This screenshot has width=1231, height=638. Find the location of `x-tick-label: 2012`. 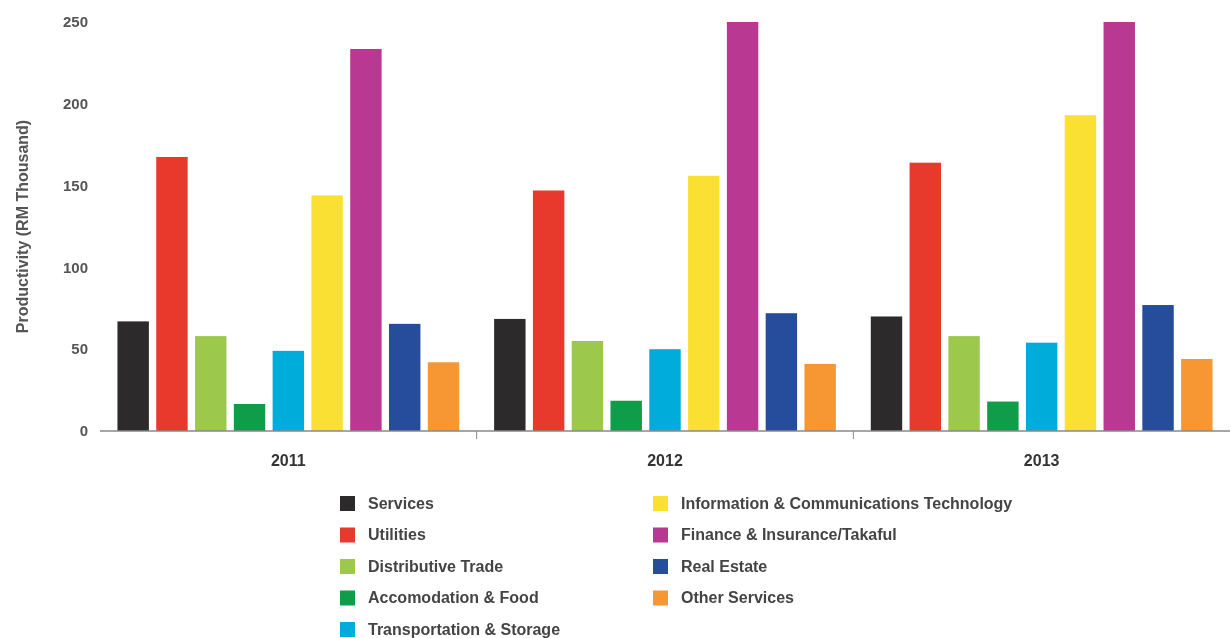

x-tick-label: 2012 is located at coordinates (665, 460).